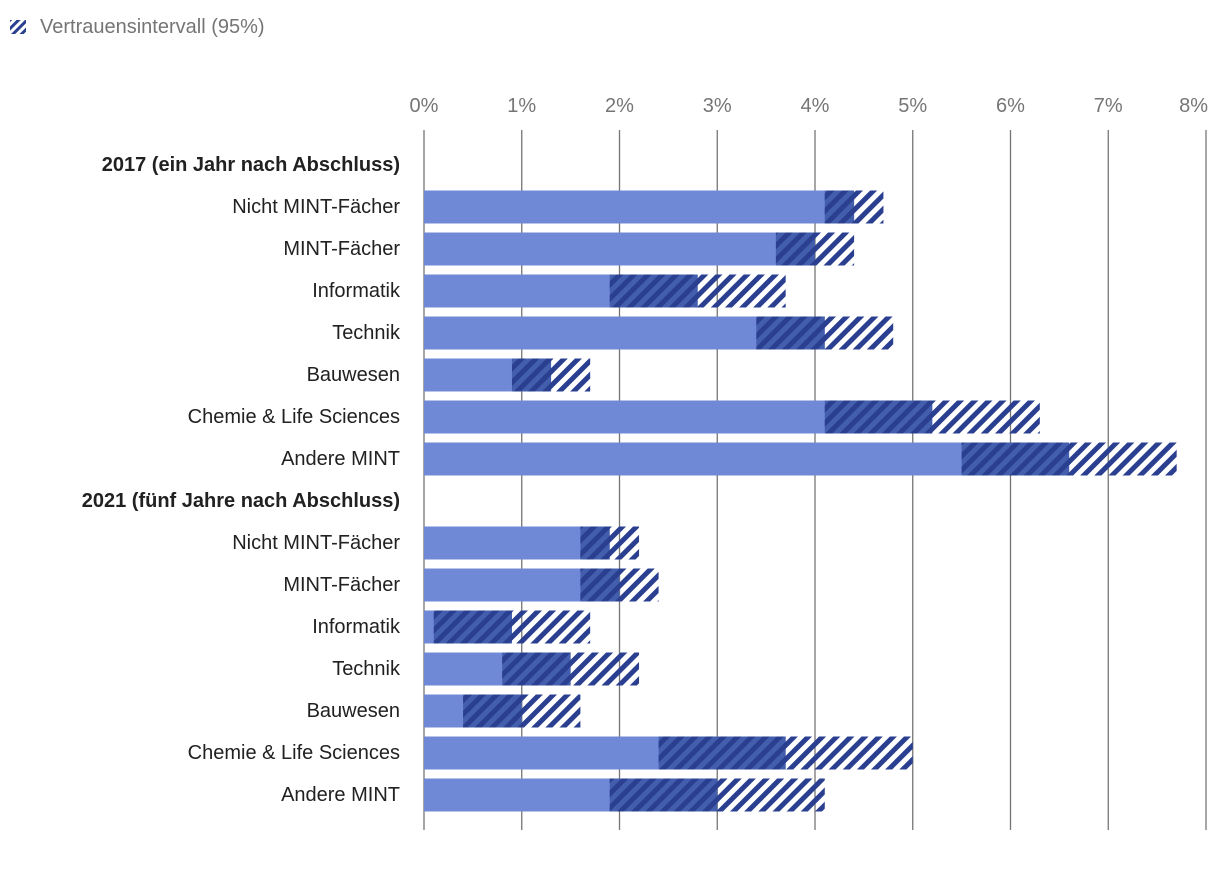 The image size is (1220, 876). What do you see at coordinates (1010, 106) in the screenshot?
I see `x-tick-label: 6%` at bounding box center [1010, 106].